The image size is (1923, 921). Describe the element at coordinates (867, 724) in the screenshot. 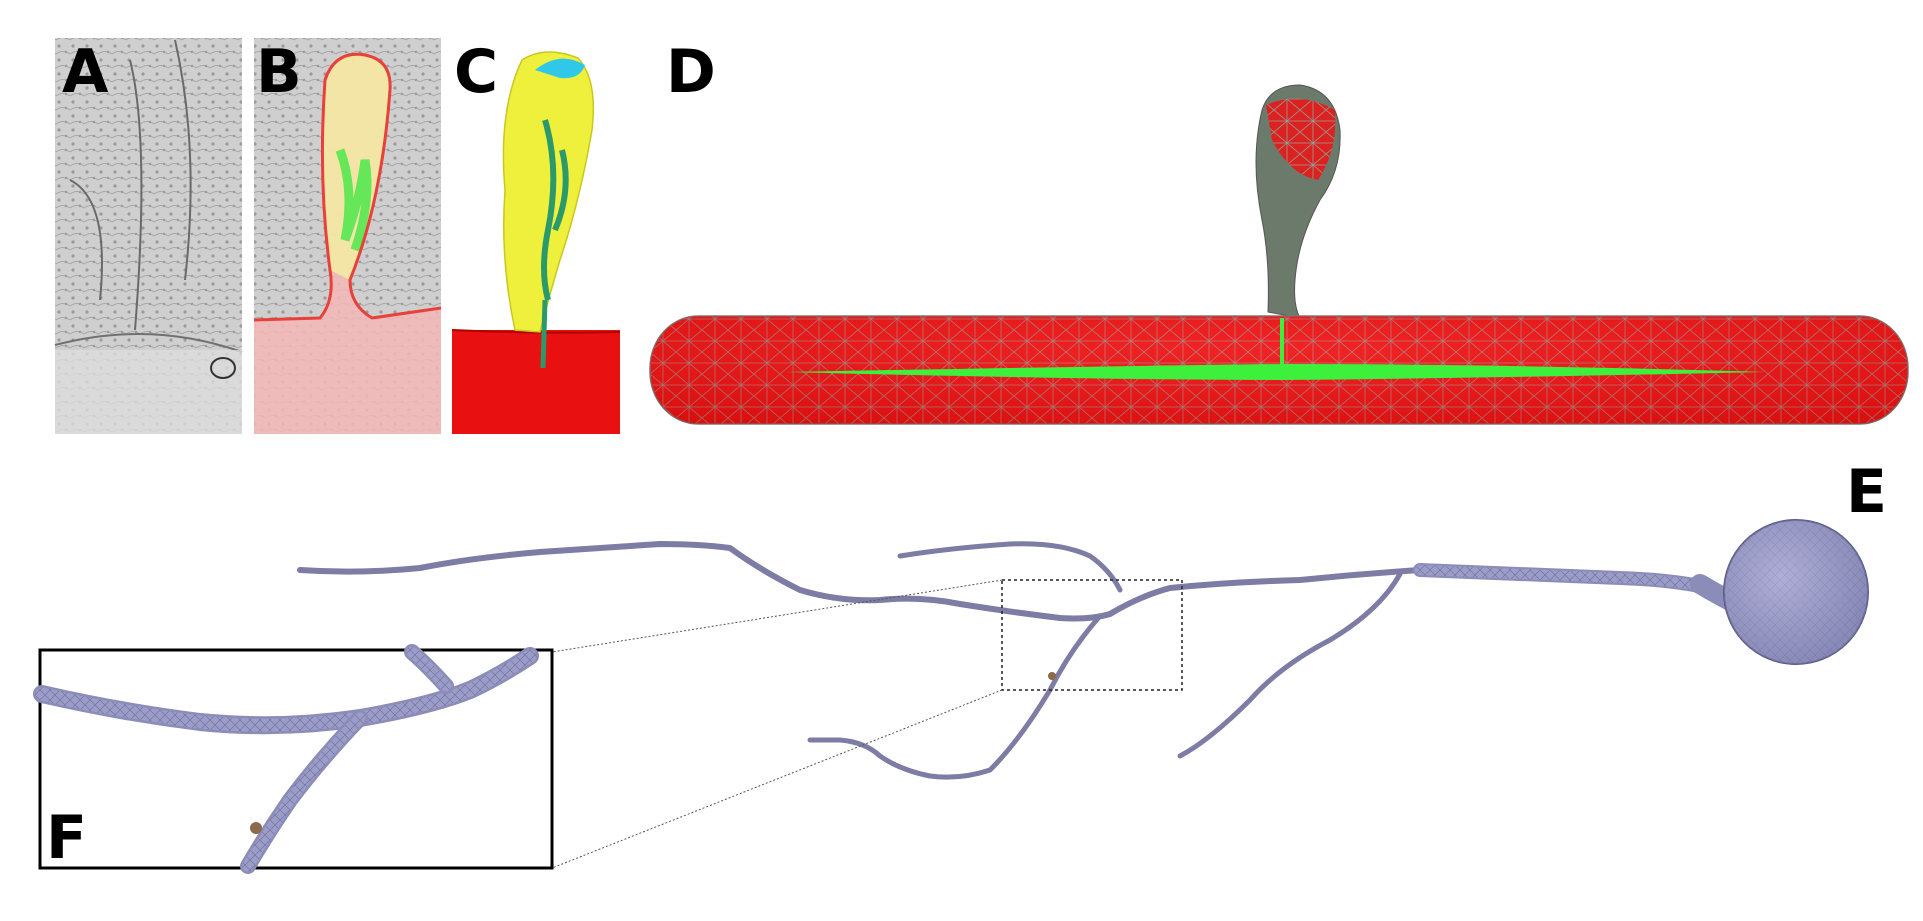

I see `zoom-indicator` at that location.